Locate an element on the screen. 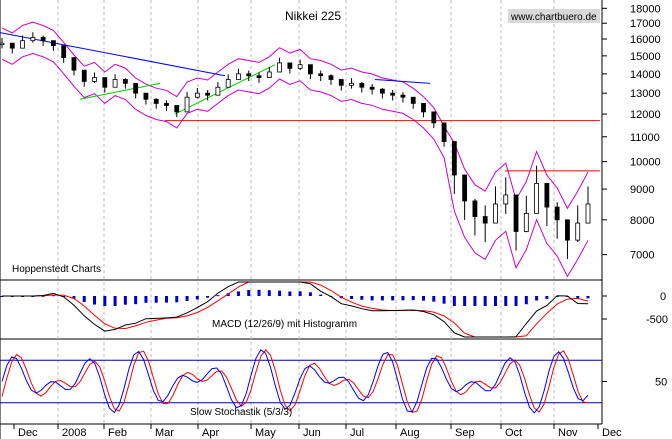  macd-panel is located at coordinates (295, 309).